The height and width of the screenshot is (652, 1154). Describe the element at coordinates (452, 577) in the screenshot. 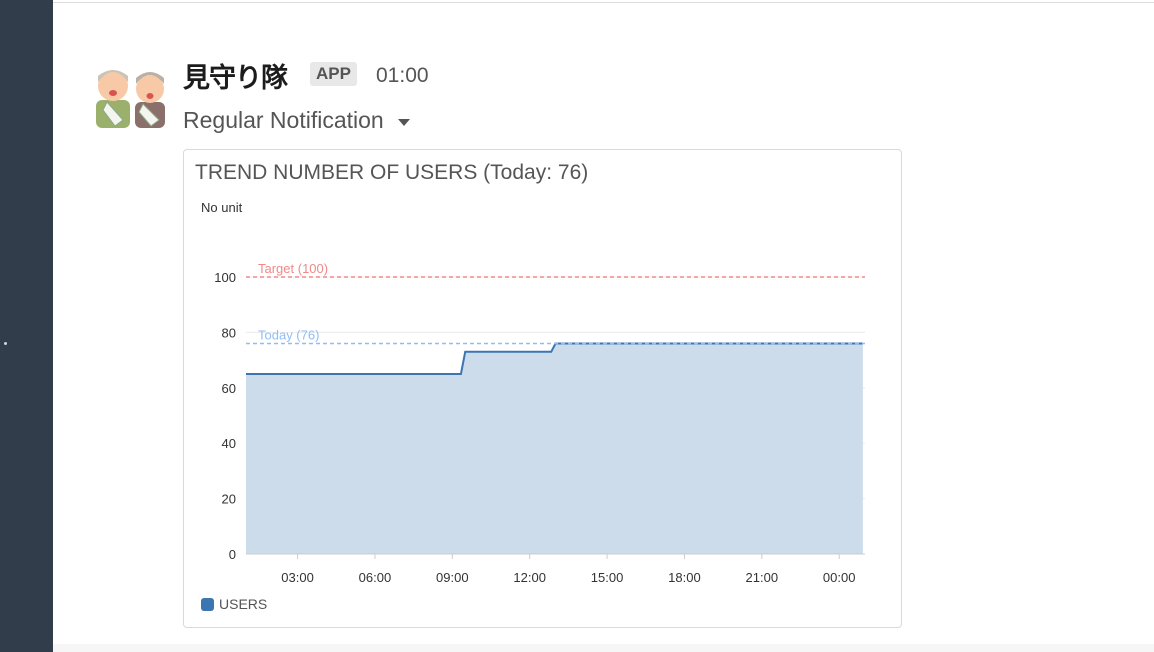

I see `x-tick-label: 09:00` at that location.